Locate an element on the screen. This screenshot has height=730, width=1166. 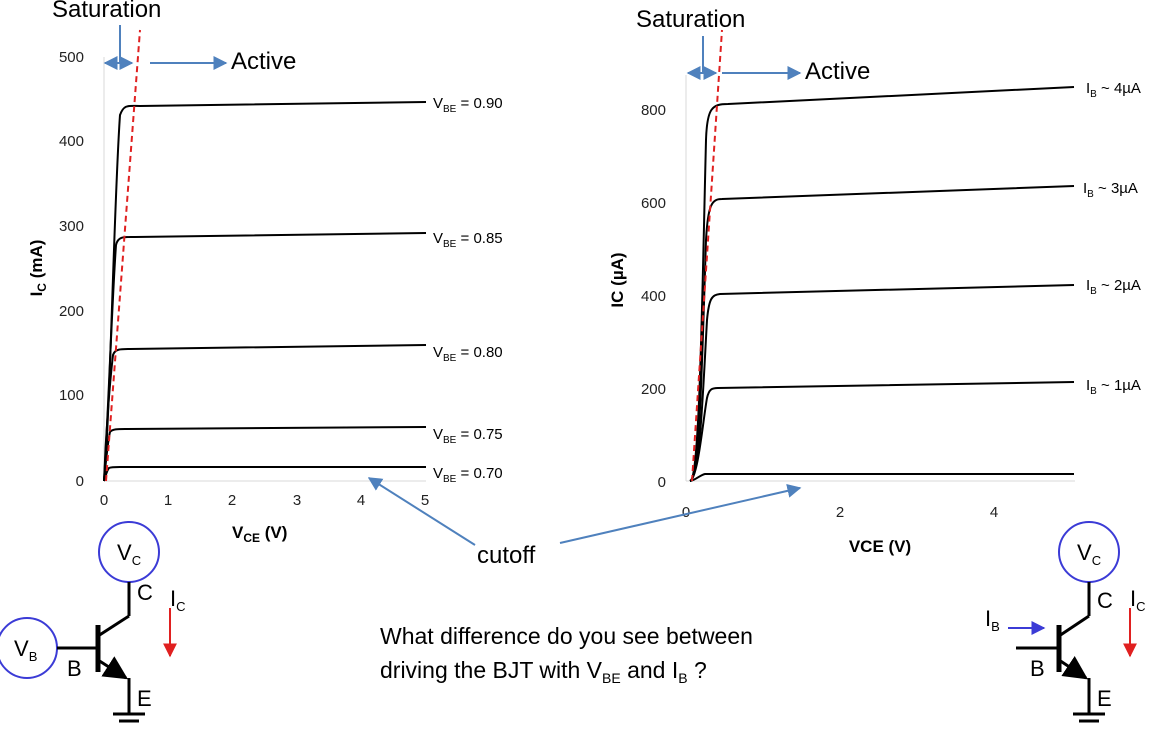
left-curve-label: VBE = 0.75 is located at coordinates (468, 436).